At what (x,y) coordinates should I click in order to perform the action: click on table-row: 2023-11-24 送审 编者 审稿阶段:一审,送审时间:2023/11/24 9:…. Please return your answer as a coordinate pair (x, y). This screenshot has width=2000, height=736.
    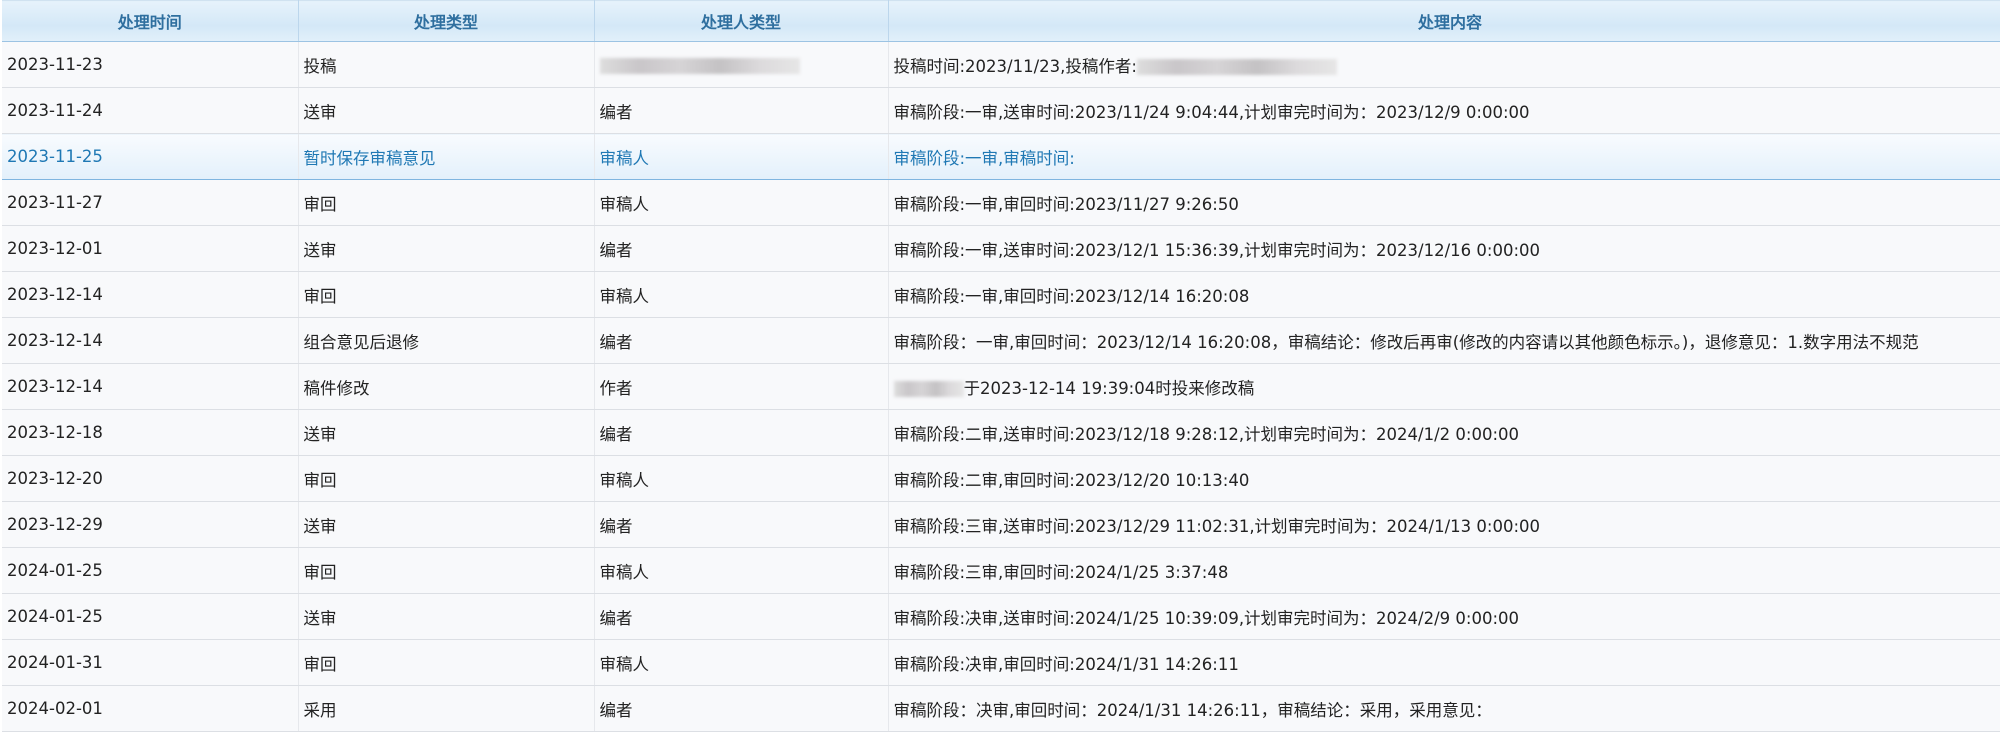
    Looking at the image, I should click on (1001, 110).